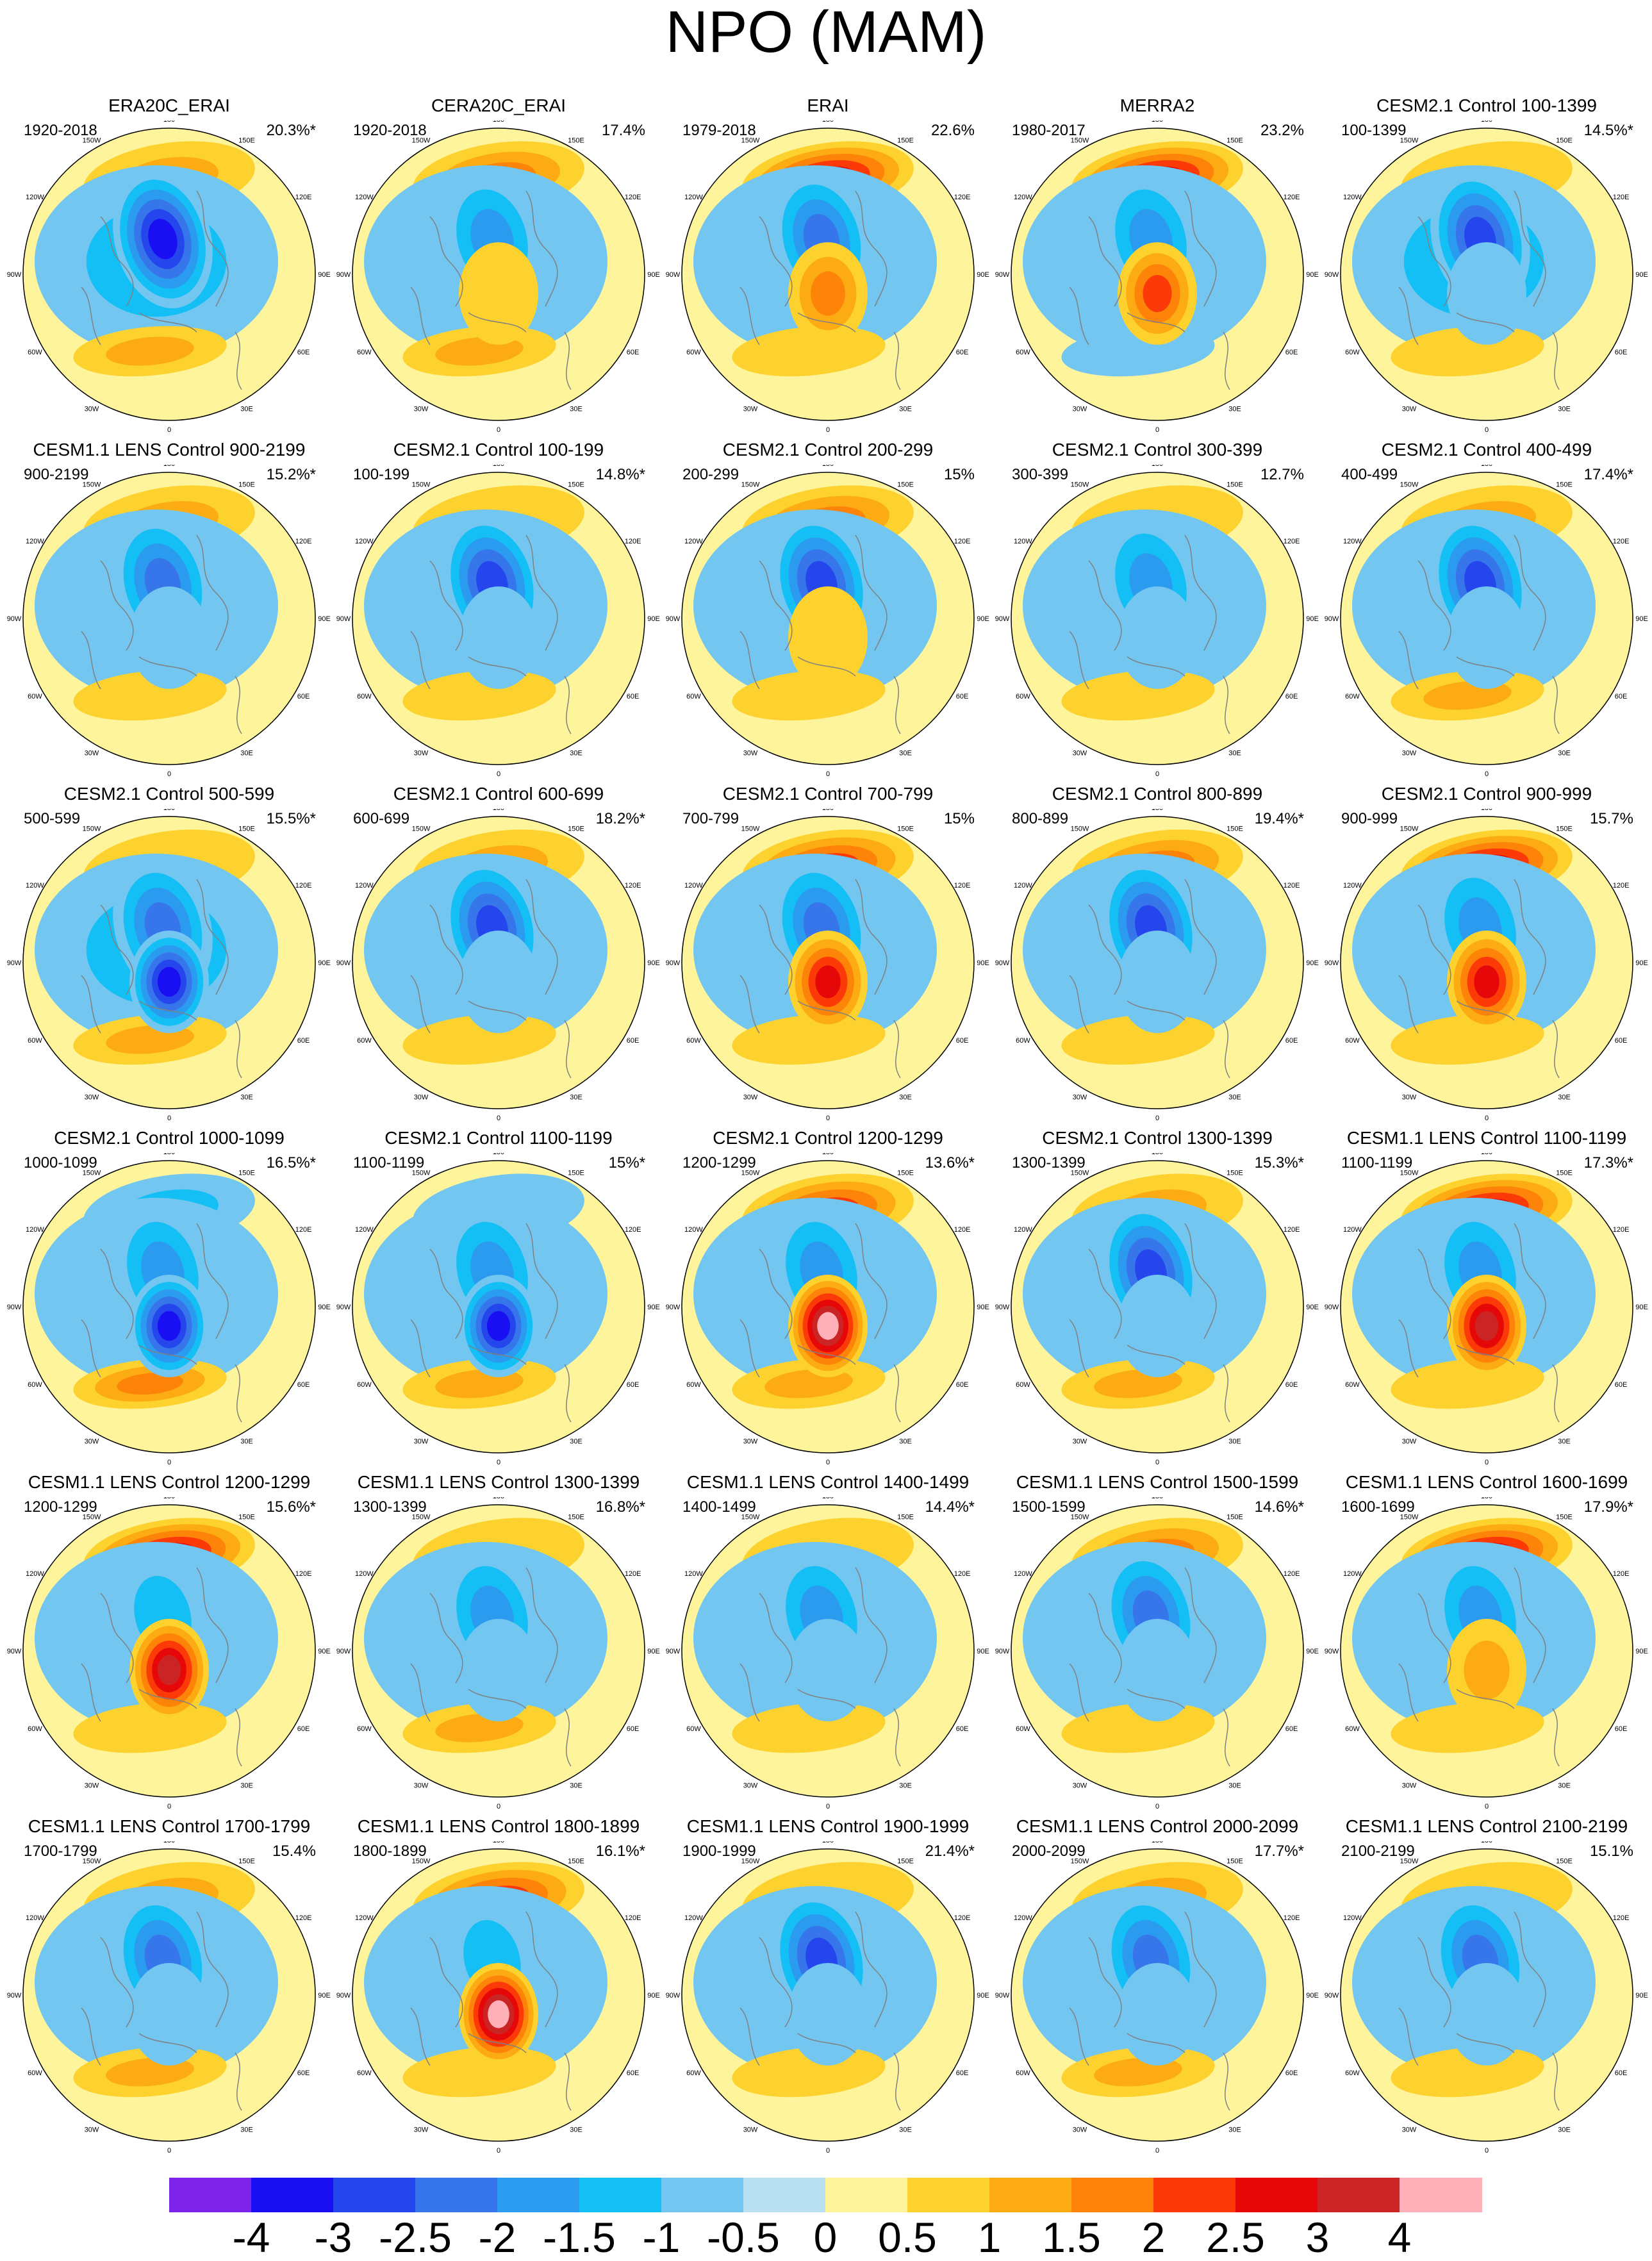 This screenshot has width=1652, height=2261. What do you see at coordinates (950, 1507) in the screenshot?
I see `panel-variance-explained: 14.4%*` at bounding box center [950, 1507].